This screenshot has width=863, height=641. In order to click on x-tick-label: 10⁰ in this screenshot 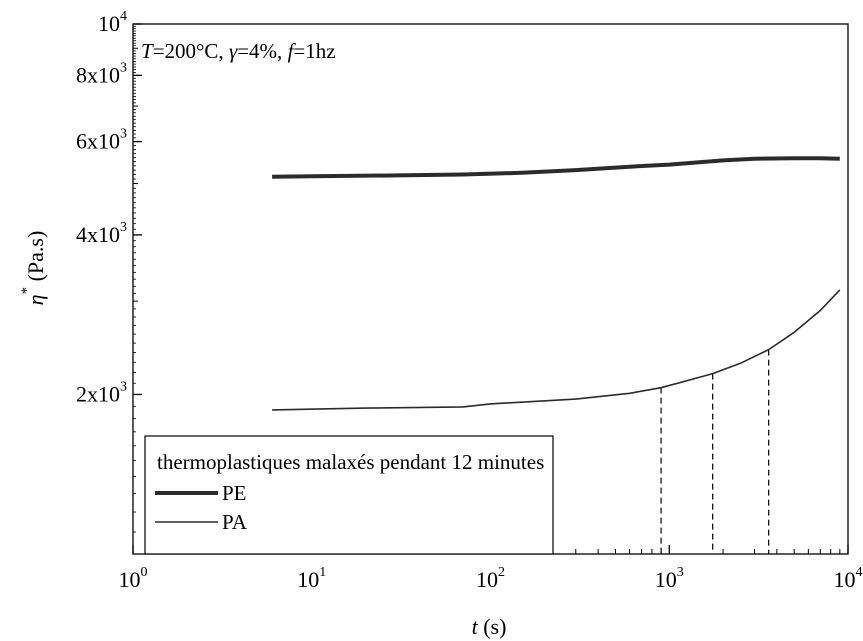, I will do `click(133, 578)`.